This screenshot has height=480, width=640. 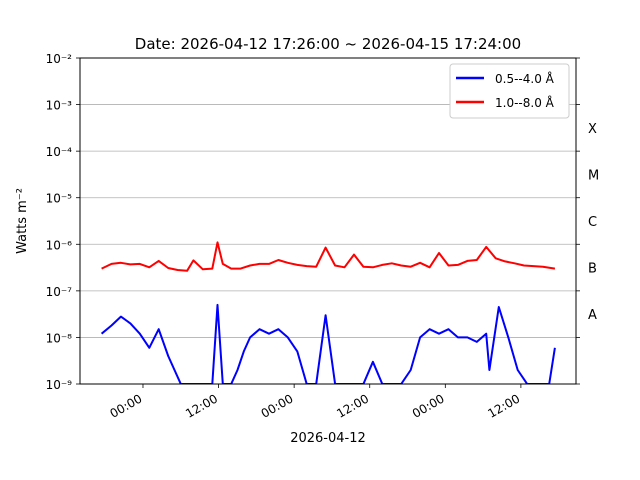 What do you see at coordinates (592, 129) in the screenshot?
I see `flare-class-label: X` at bounding box center [592, 129].